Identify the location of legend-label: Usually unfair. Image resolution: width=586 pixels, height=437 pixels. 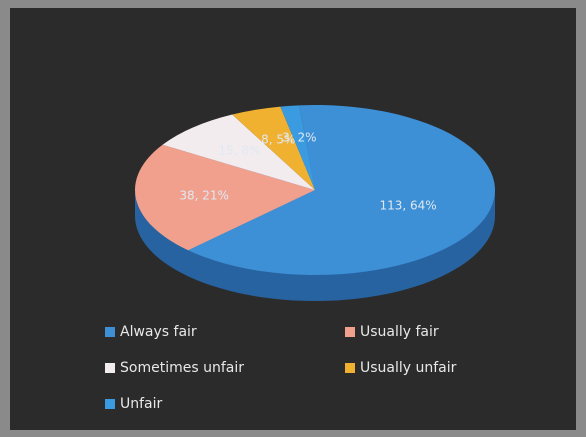
(408, 368).